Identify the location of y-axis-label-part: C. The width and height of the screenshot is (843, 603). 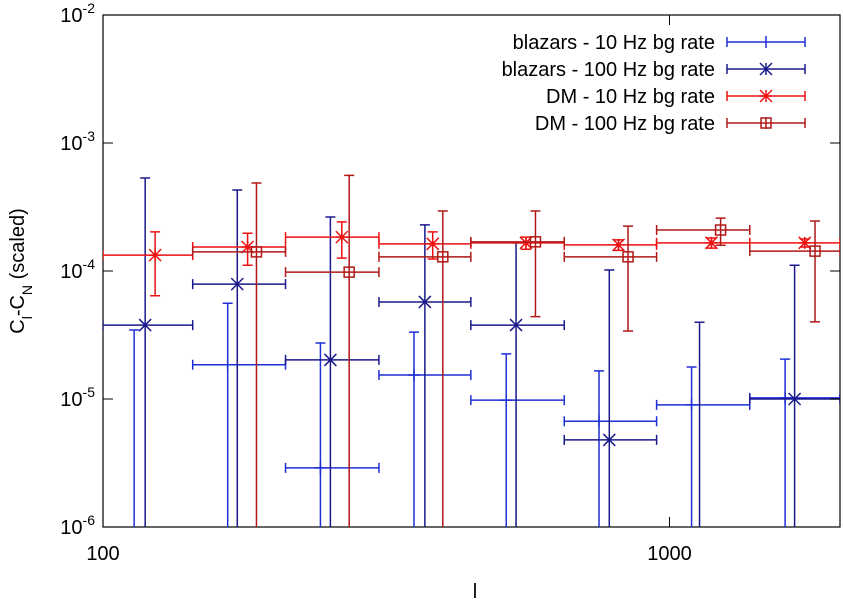
(18, 326).